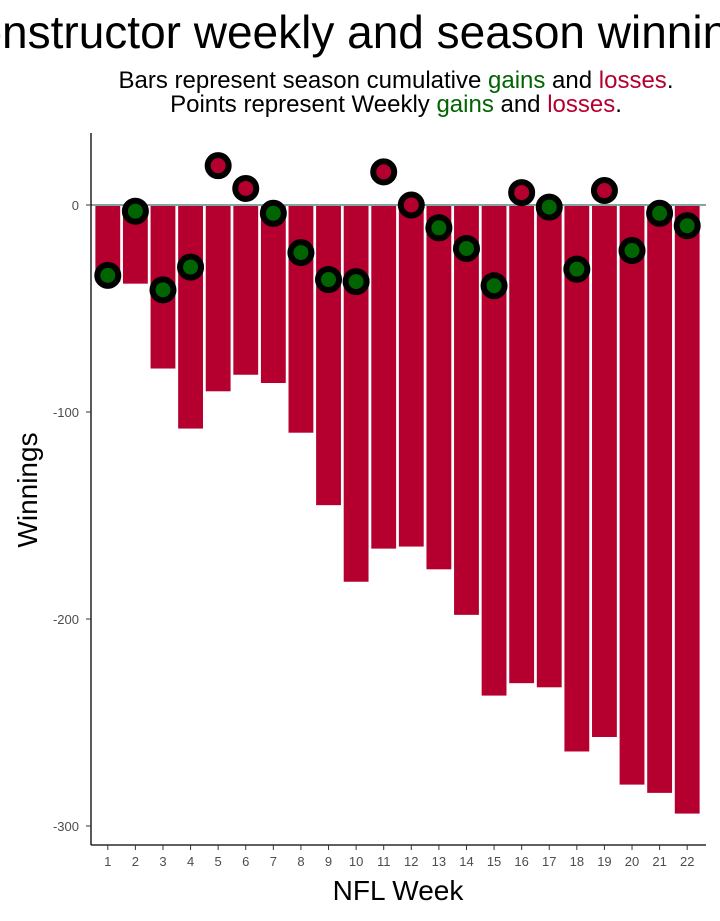 The width and height of the screenshot is (720, 921). Describe the element at coordinates (218, 861) in the screenshot. I see `x-tick-label: 5` at that location.